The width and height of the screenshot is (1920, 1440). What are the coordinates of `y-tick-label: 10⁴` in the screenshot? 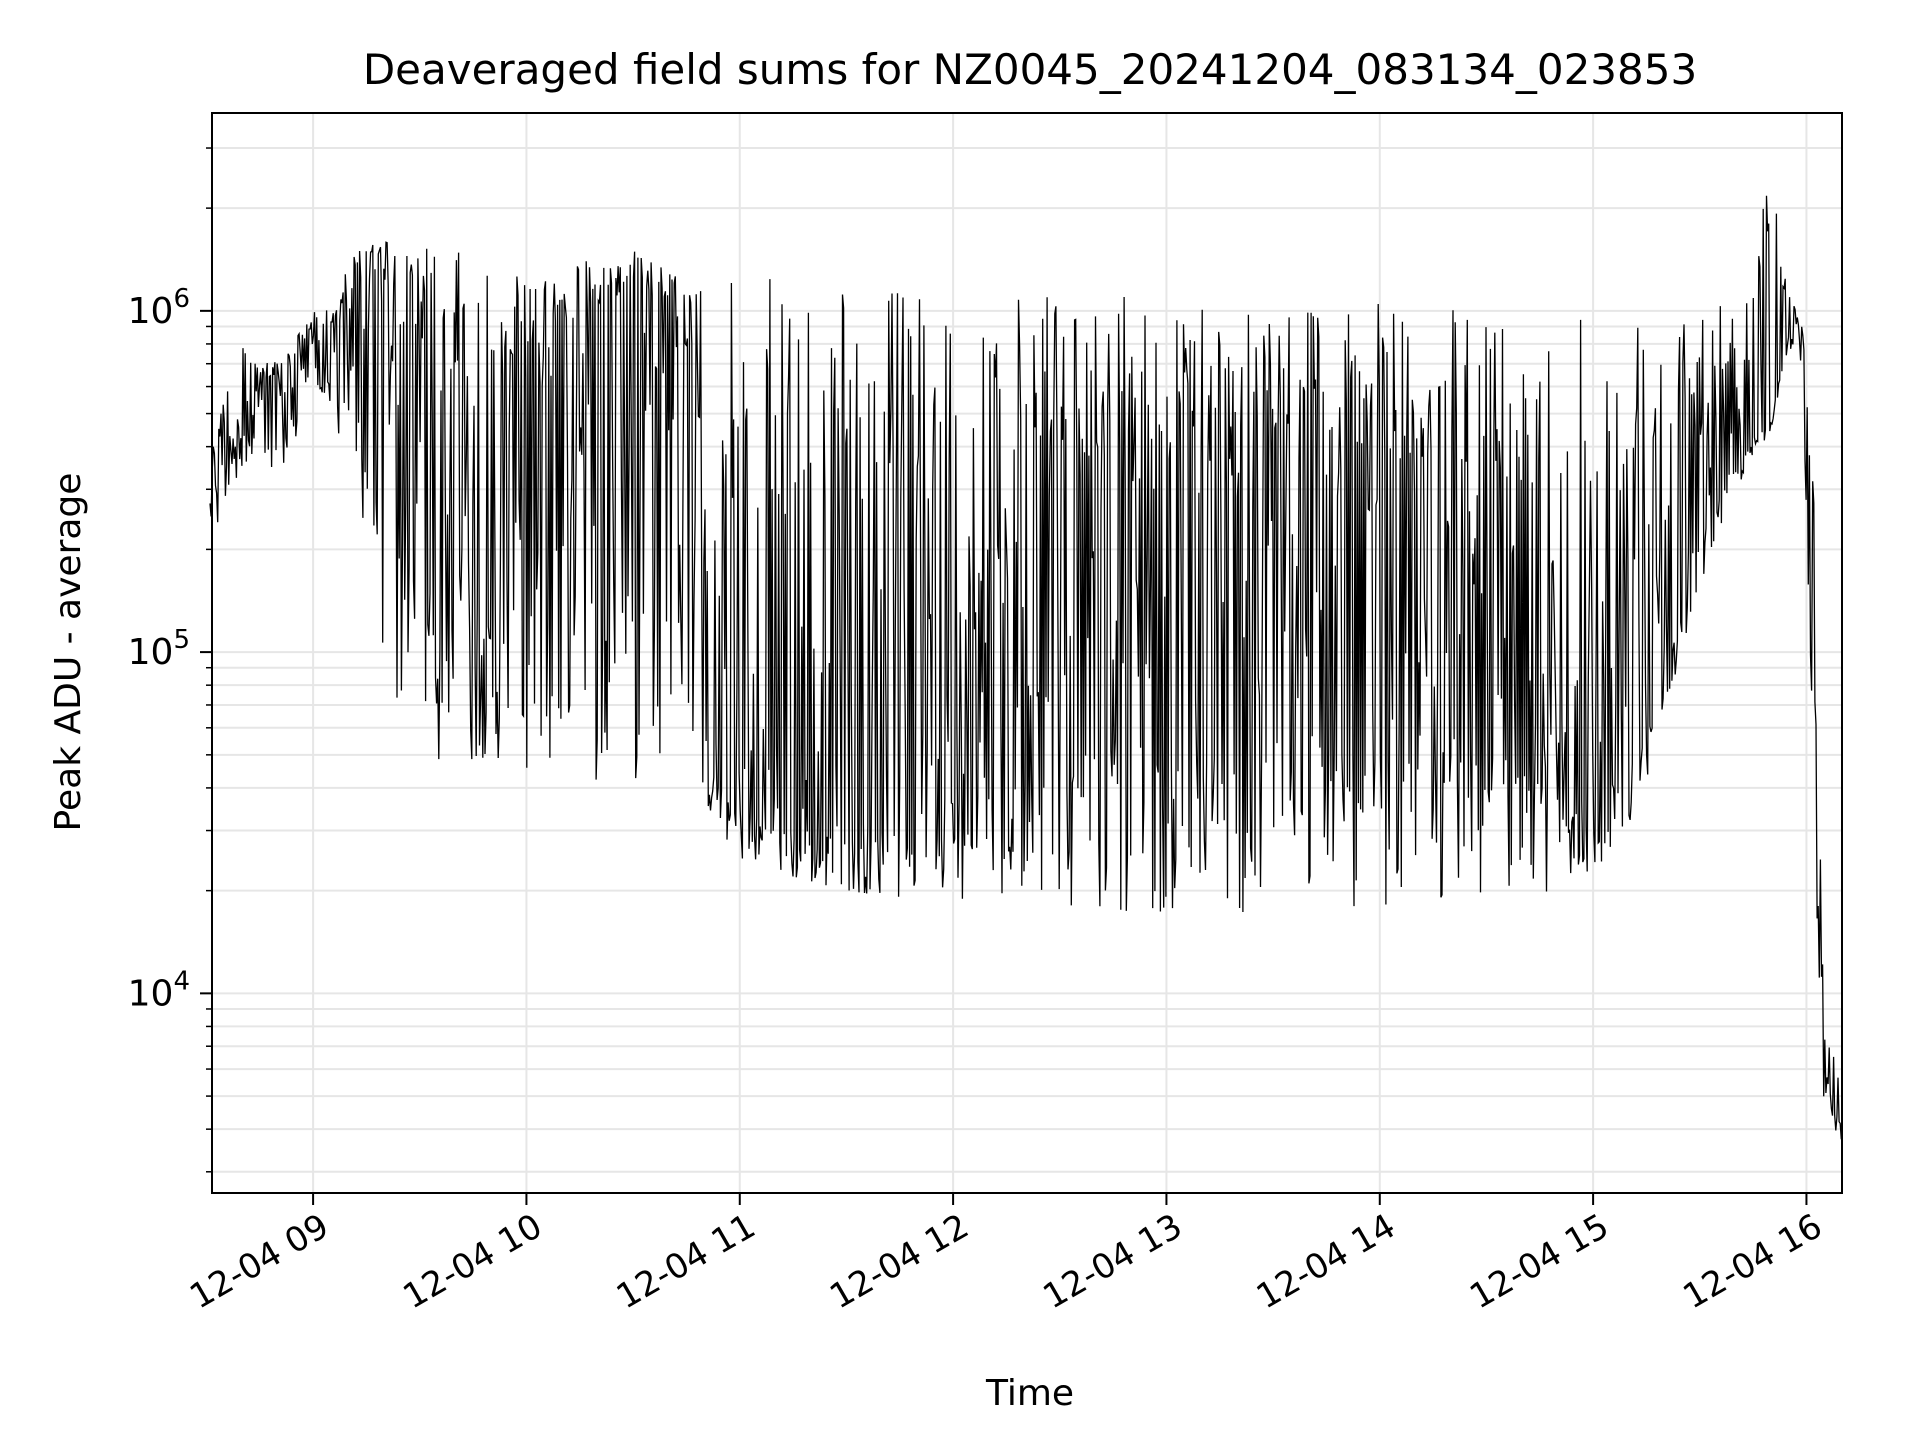 It's located at (159, 990).